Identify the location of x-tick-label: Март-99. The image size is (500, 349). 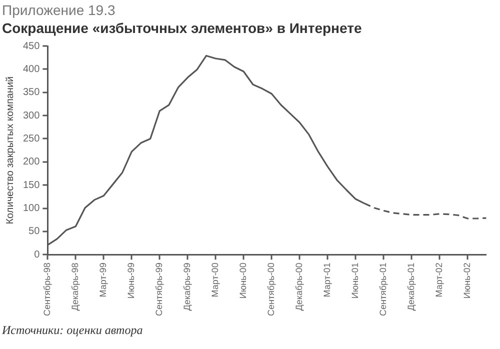
(103, 280).